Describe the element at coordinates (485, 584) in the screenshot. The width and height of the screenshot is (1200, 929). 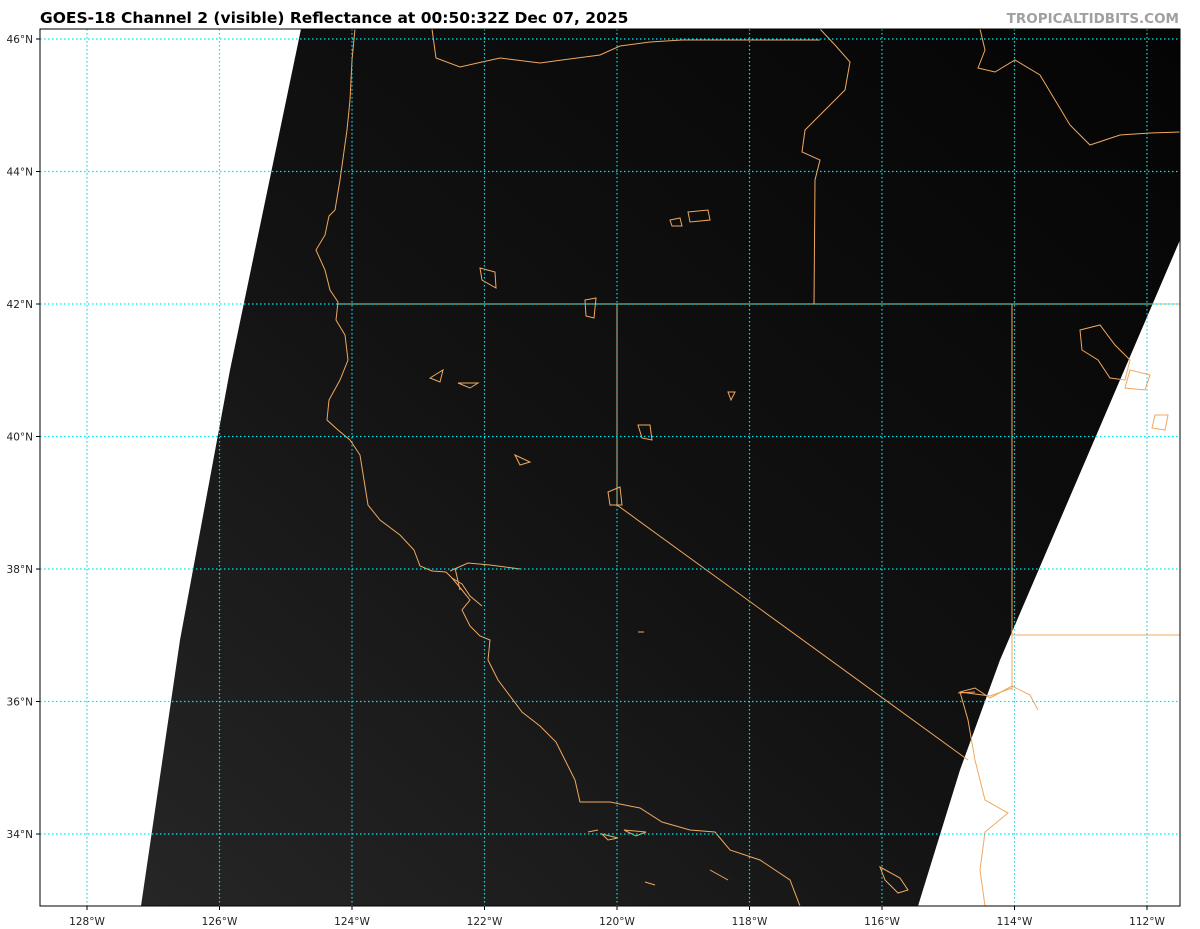
I see `sf-bay` at that location.